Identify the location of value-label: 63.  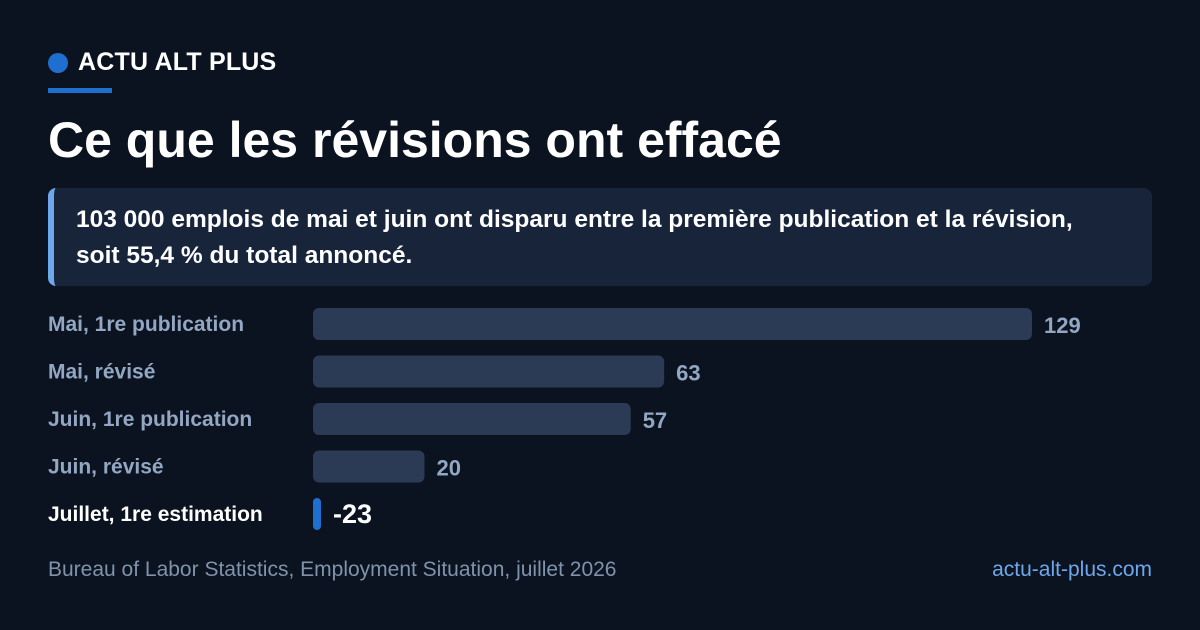
(688, 373).